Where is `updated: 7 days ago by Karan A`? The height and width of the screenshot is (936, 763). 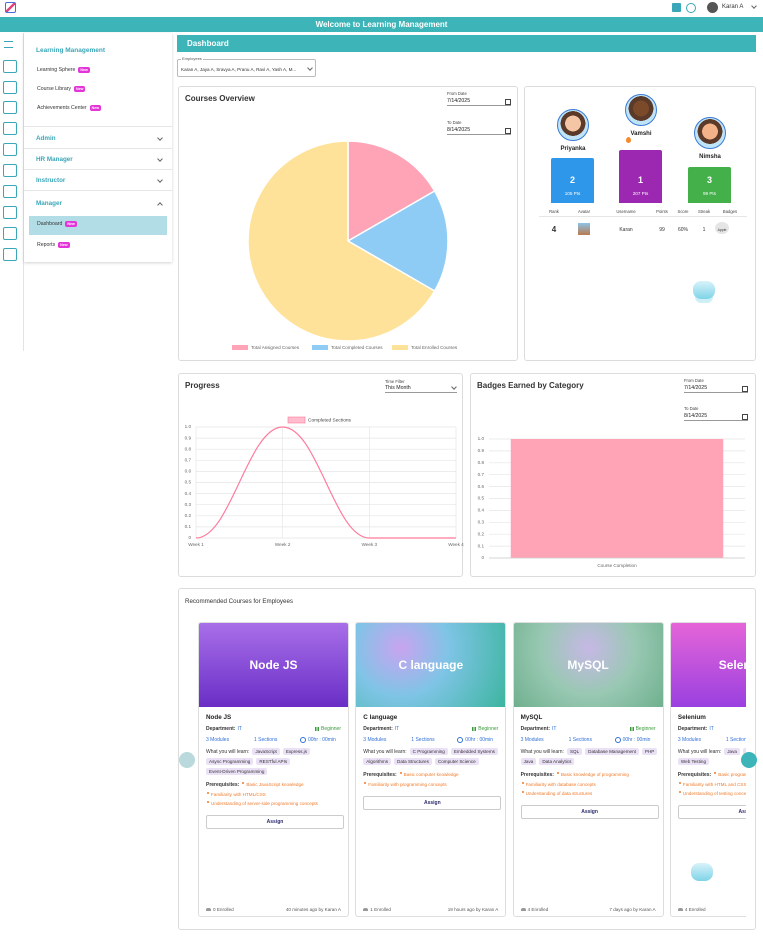
updated: 7 days ago by Karan A is located at coordinates (632, 909).